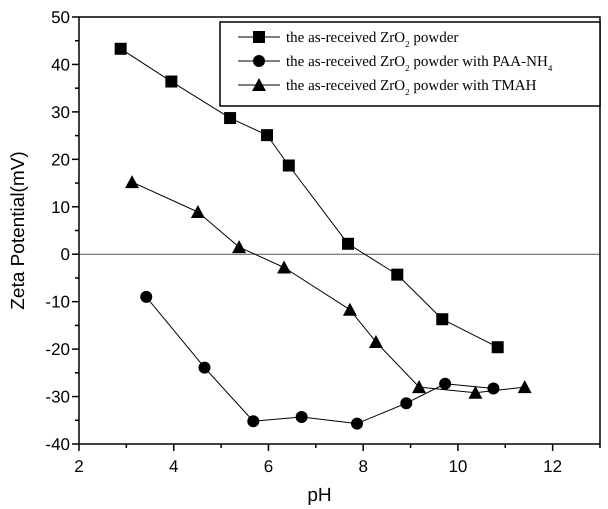  I want to click on x-tick-label: 10, so click(458, 466).